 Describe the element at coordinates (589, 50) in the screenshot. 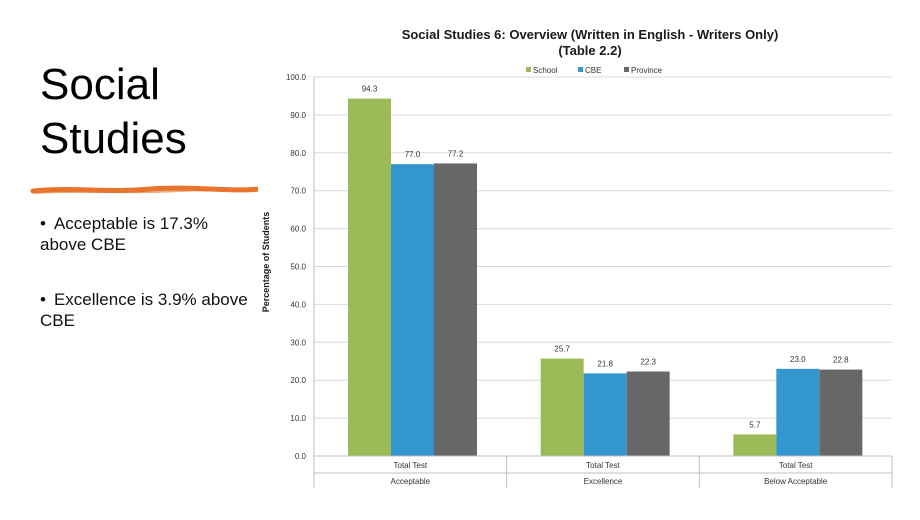

I see `chart-subtitle: (Table 2.2)` at that location.